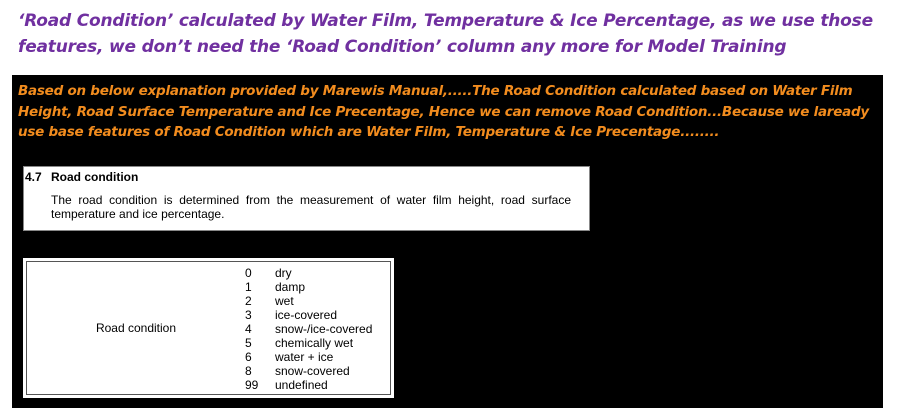 Image resolution: width=908 pixels, height=419 pixels. Describe the element at coordinates (248, 287) in the screenshot. I see `code-value: 1` at that location.